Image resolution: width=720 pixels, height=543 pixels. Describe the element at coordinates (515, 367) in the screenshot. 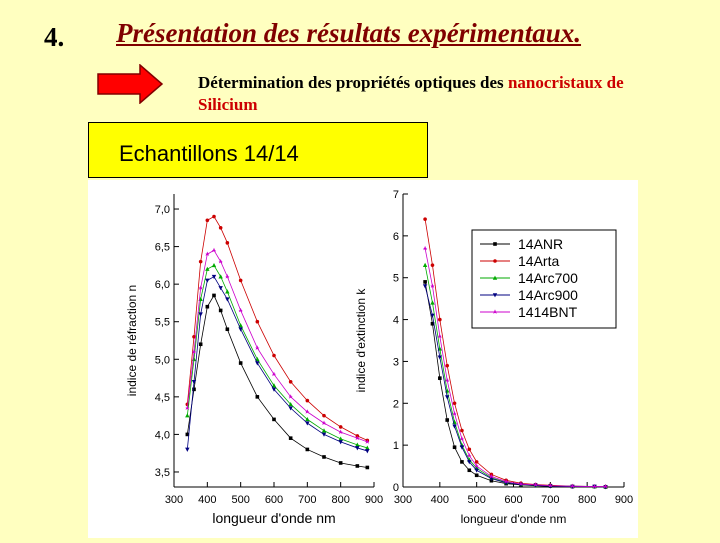

I see `chart2-series-line` at that location.